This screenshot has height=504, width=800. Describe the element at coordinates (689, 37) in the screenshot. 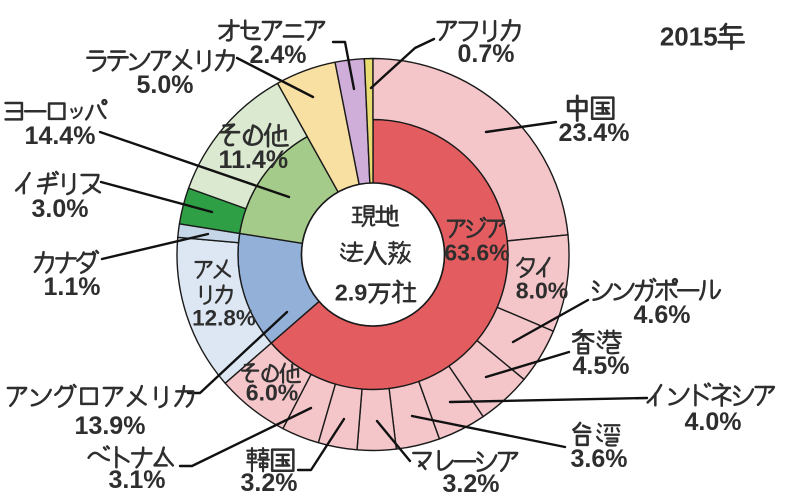

I see `svg-text: 2015` at that location.